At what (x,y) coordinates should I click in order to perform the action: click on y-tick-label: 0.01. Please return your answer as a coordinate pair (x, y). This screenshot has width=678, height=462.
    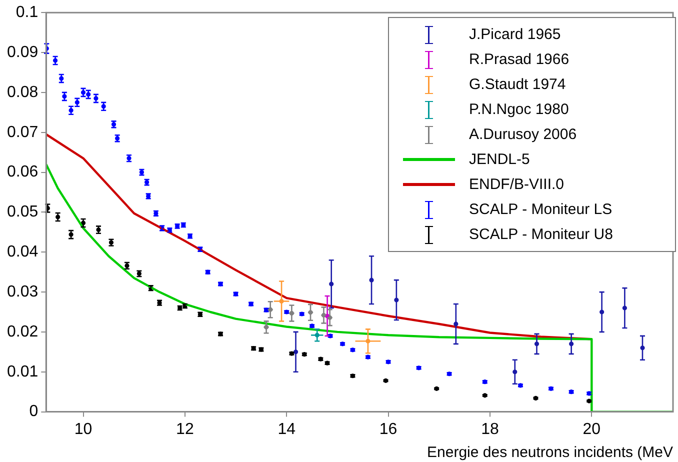
    Looking at the image, I should click on (22, 371).